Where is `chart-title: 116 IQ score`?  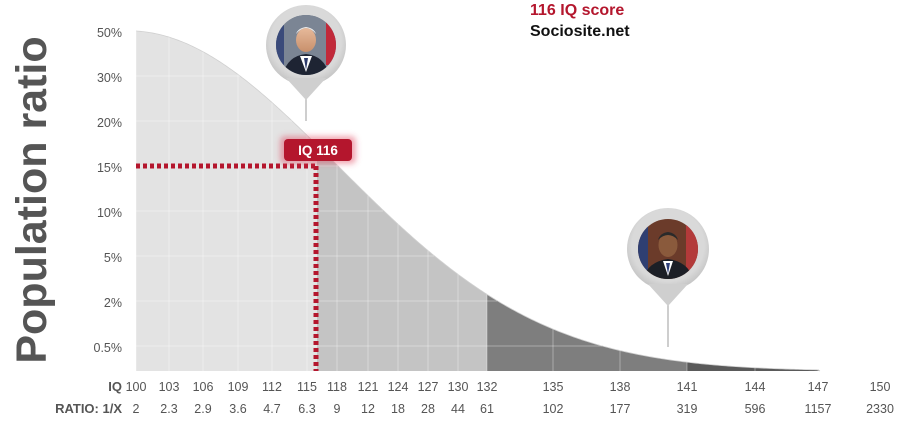 chart-title: 116 IQ score is located at coordinates (577, 10).